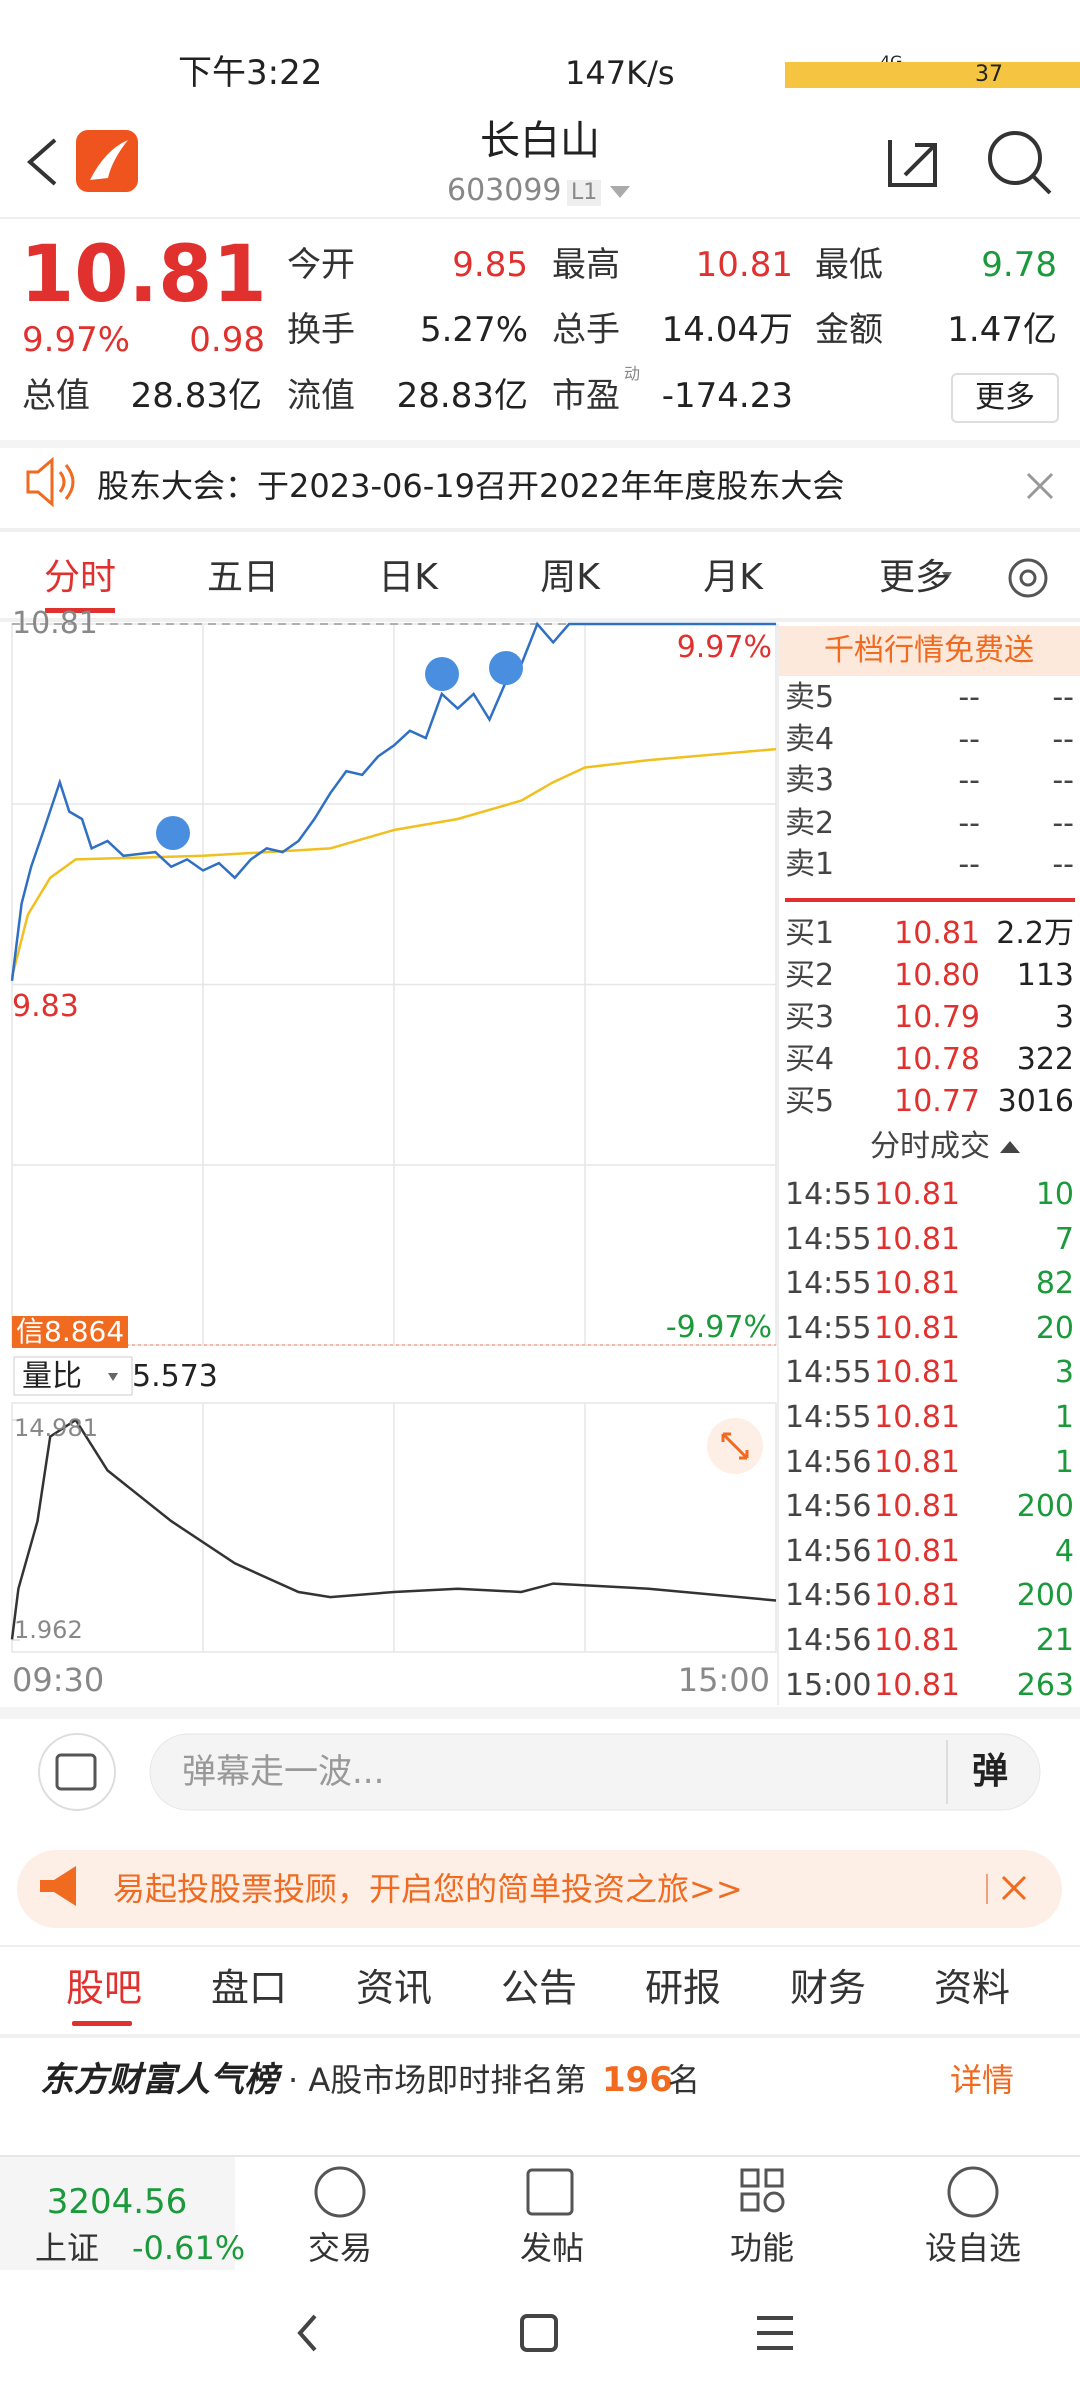  Describe the element at coordinates (827, 1988) in the screenshot. I see `content-tab: 财务` at that location.